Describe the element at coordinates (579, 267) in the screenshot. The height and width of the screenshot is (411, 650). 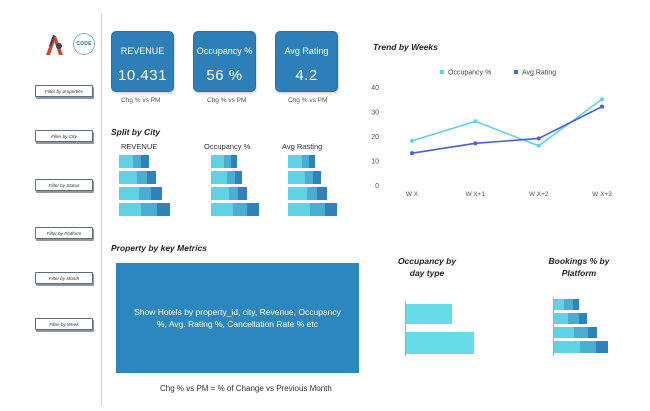
I see `bookings-platform-title: Bookings % by Platform` at that location.